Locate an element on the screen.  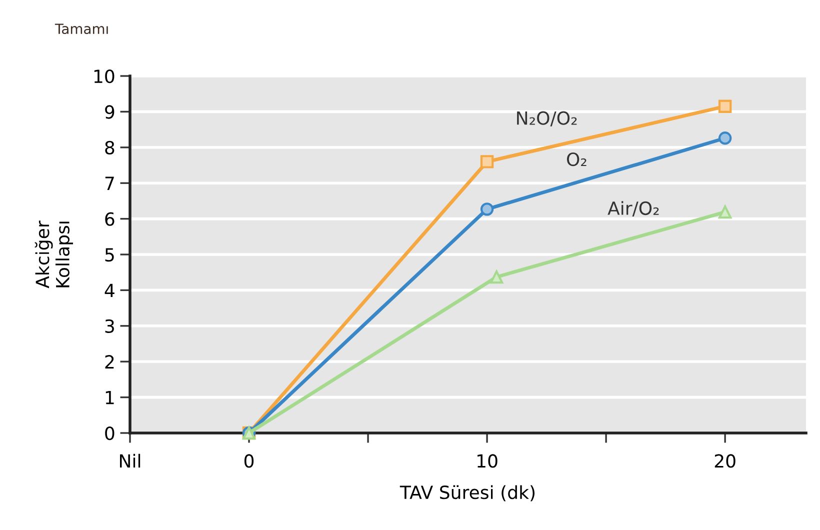
y-tick-label: 9 is located at coordinates (109, 112).